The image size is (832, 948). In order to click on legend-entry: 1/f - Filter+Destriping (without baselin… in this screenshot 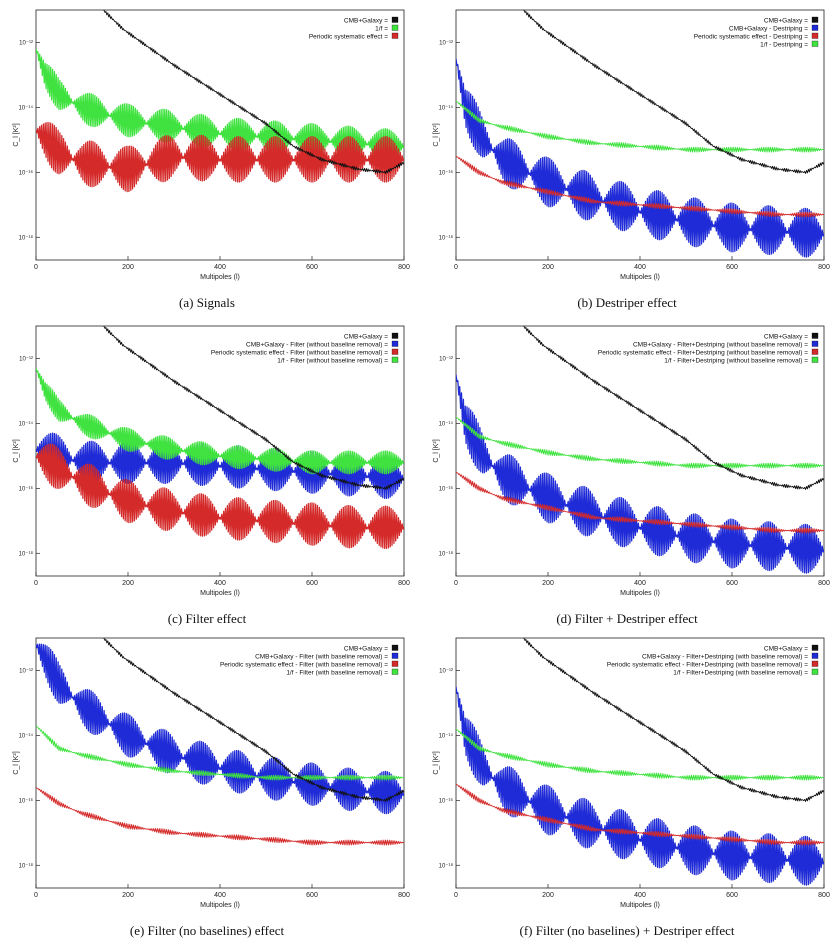, I will do `click(736, 361)`.